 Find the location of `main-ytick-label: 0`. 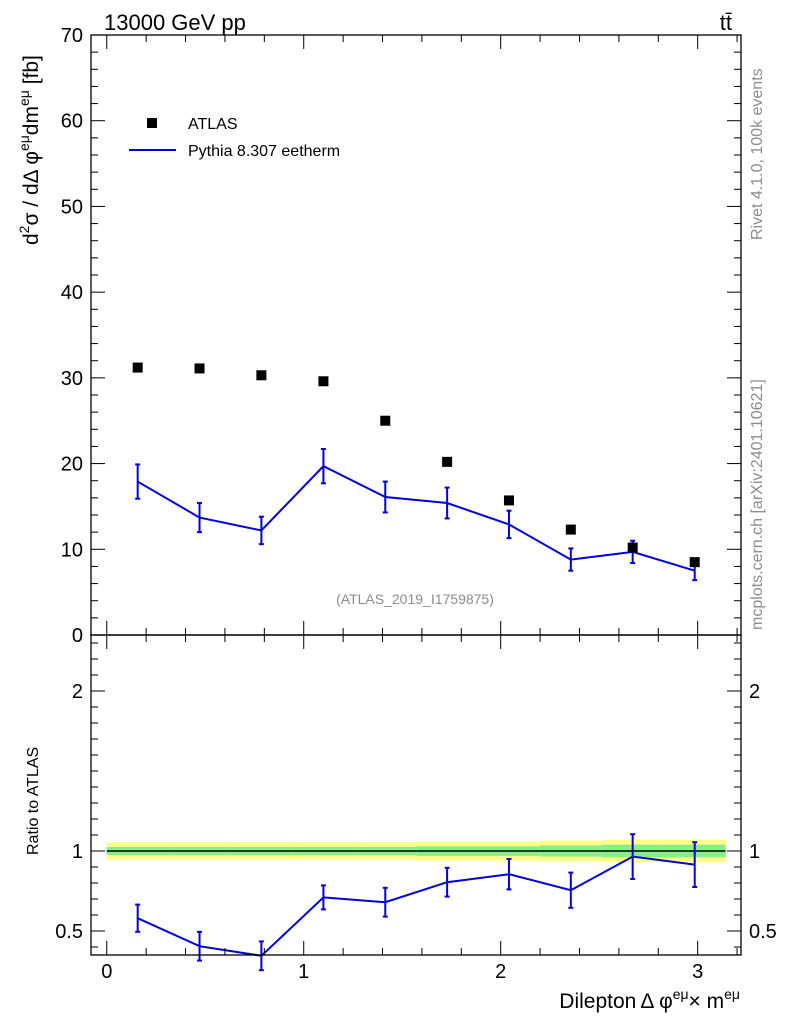

main-ytick-label: 0 is located at coordinates (77, 636).